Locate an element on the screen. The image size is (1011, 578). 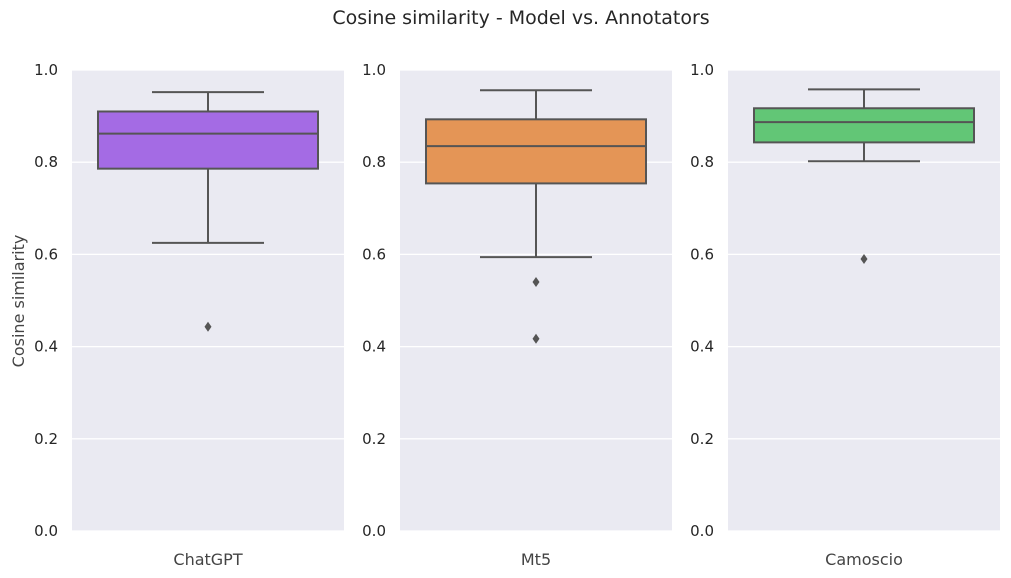
chart-title: Cosine similarity - Model vs. Annotators is located at coordinates (520, 18).